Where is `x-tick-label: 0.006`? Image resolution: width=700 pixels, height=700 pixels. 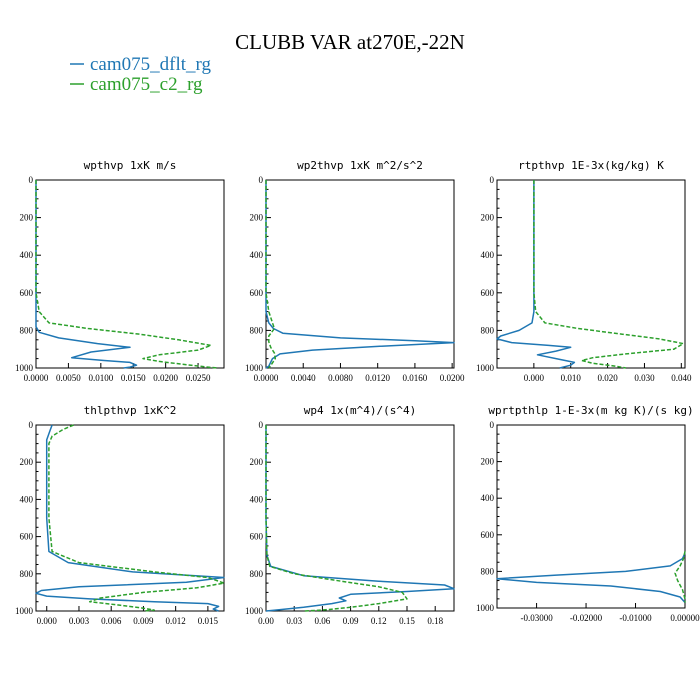
x-tick-label: 0.006 is located at coordinates (111, 621).